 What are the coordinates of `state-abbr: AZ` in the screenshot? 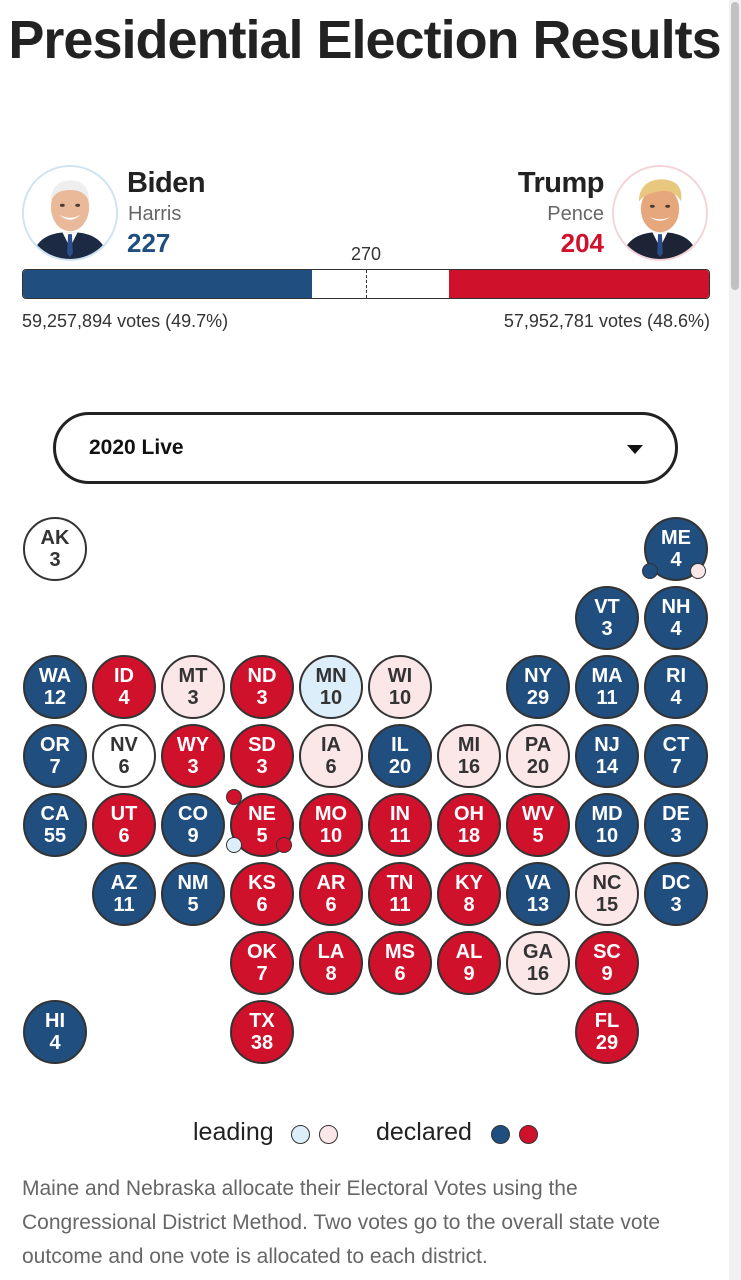 It's located at (124, 883).